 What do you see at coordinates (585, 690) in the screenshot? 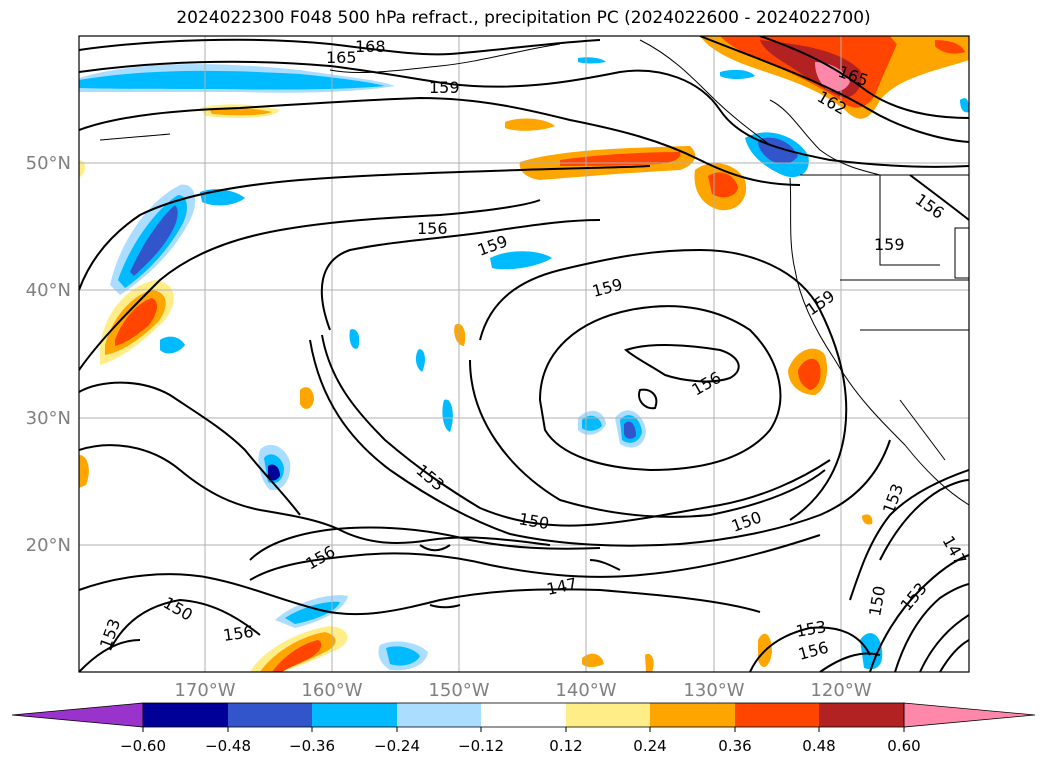
I see `lon-label: 140°W` at bounding box center [585, 690].